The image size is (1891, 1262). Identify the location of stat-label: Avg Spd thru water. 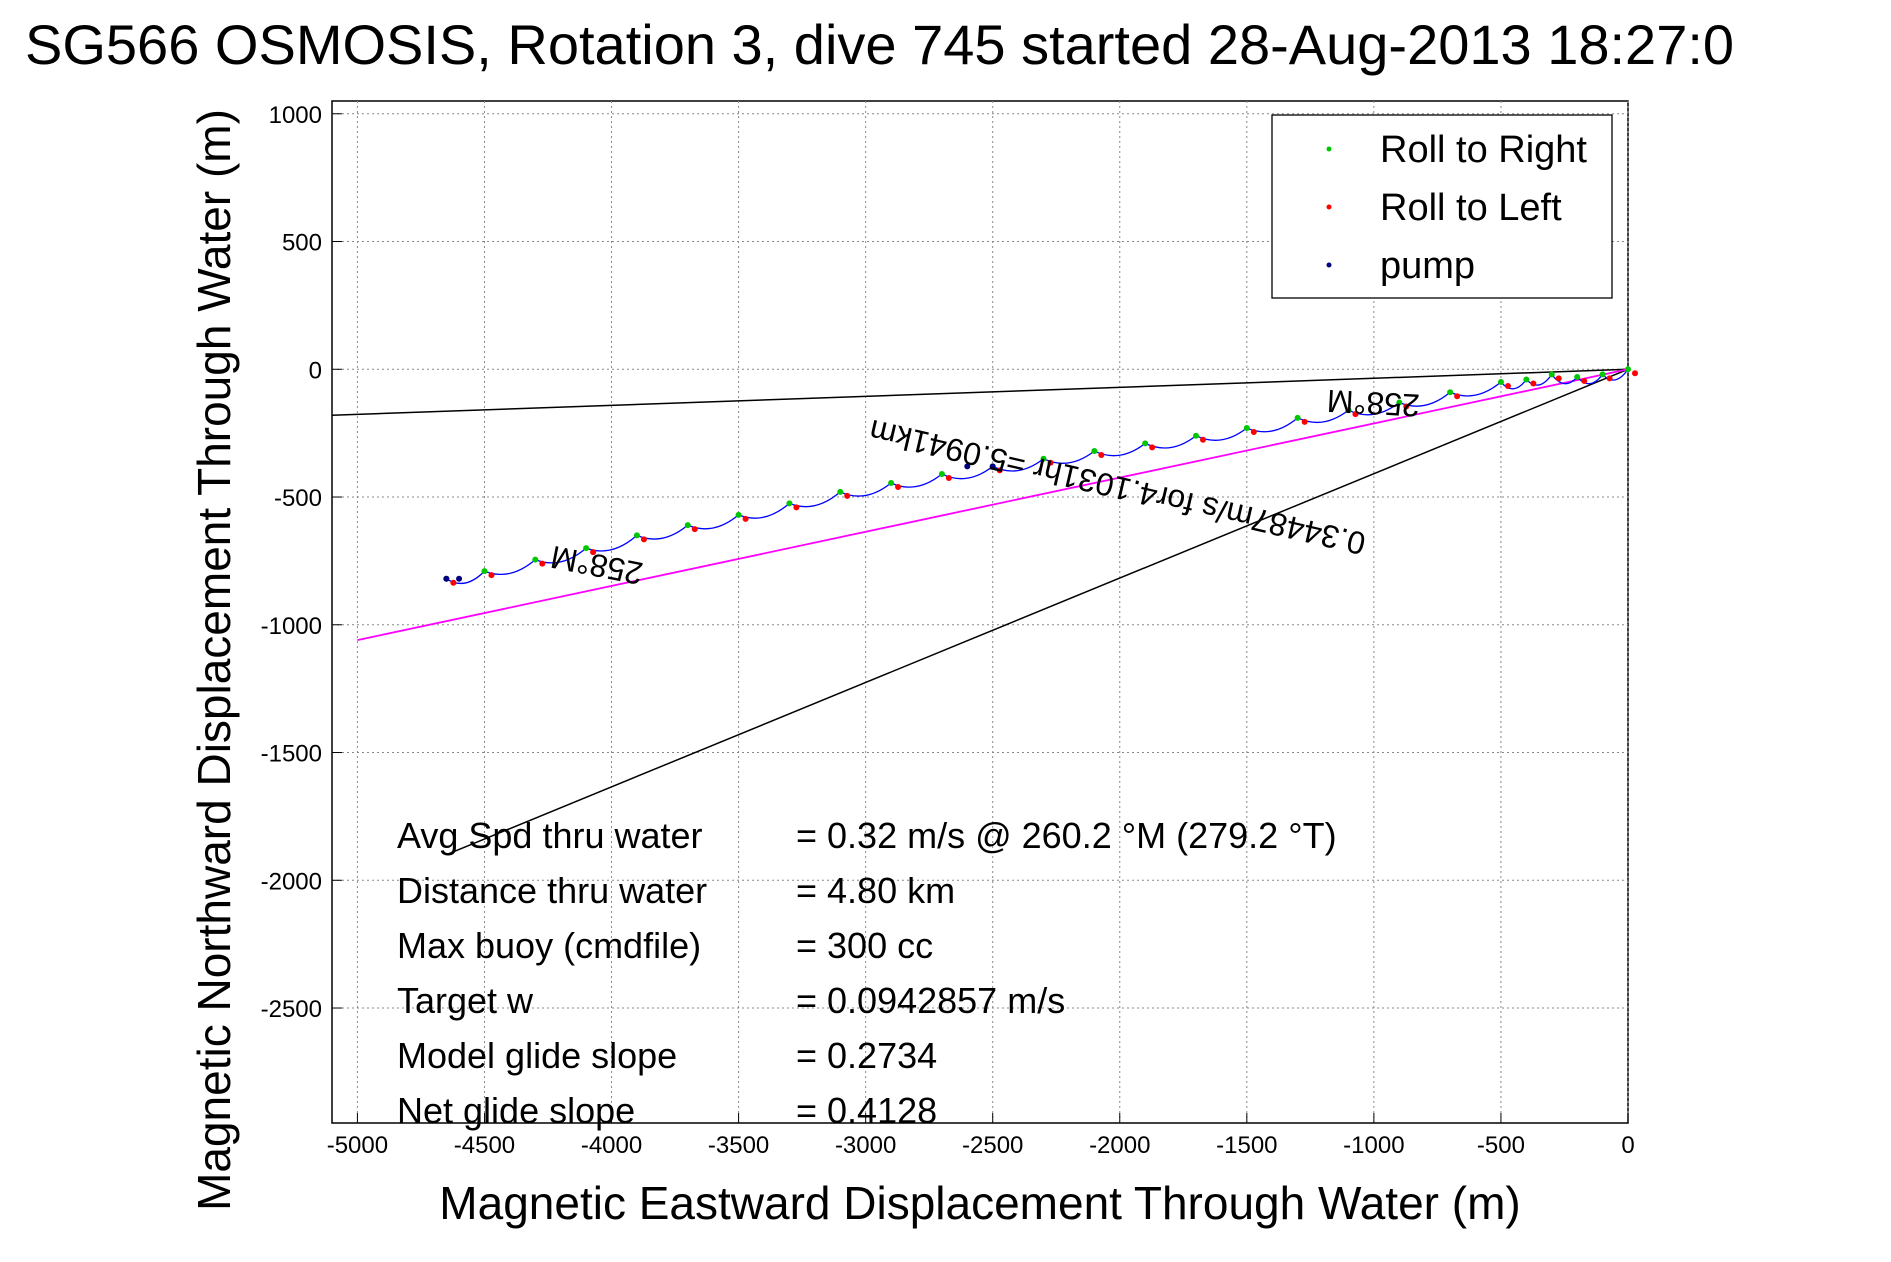
(550, 835).